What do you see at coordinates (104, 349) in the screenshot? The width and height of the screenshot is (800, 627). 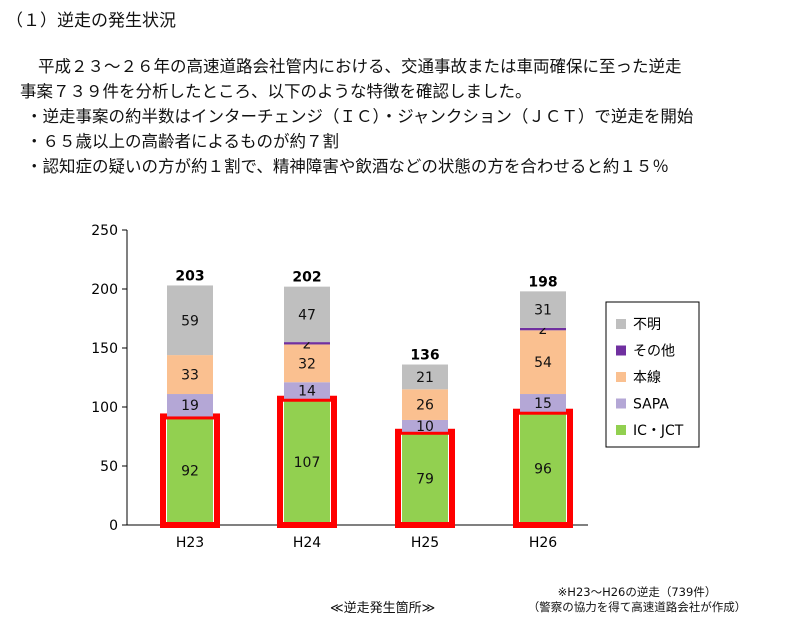 I see `y-tick-label: 150` at bounding box center [104, 349].